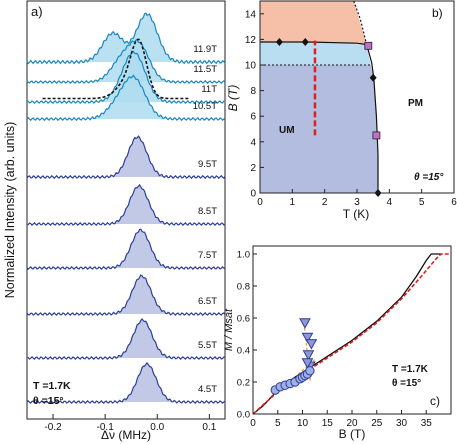 Image resolution: width=457 pixels, height=444 pixels. Describe the element at coordinates (53, 427) in the screenshot. I see `panel-a-xtick-label: -0.2` at that location.